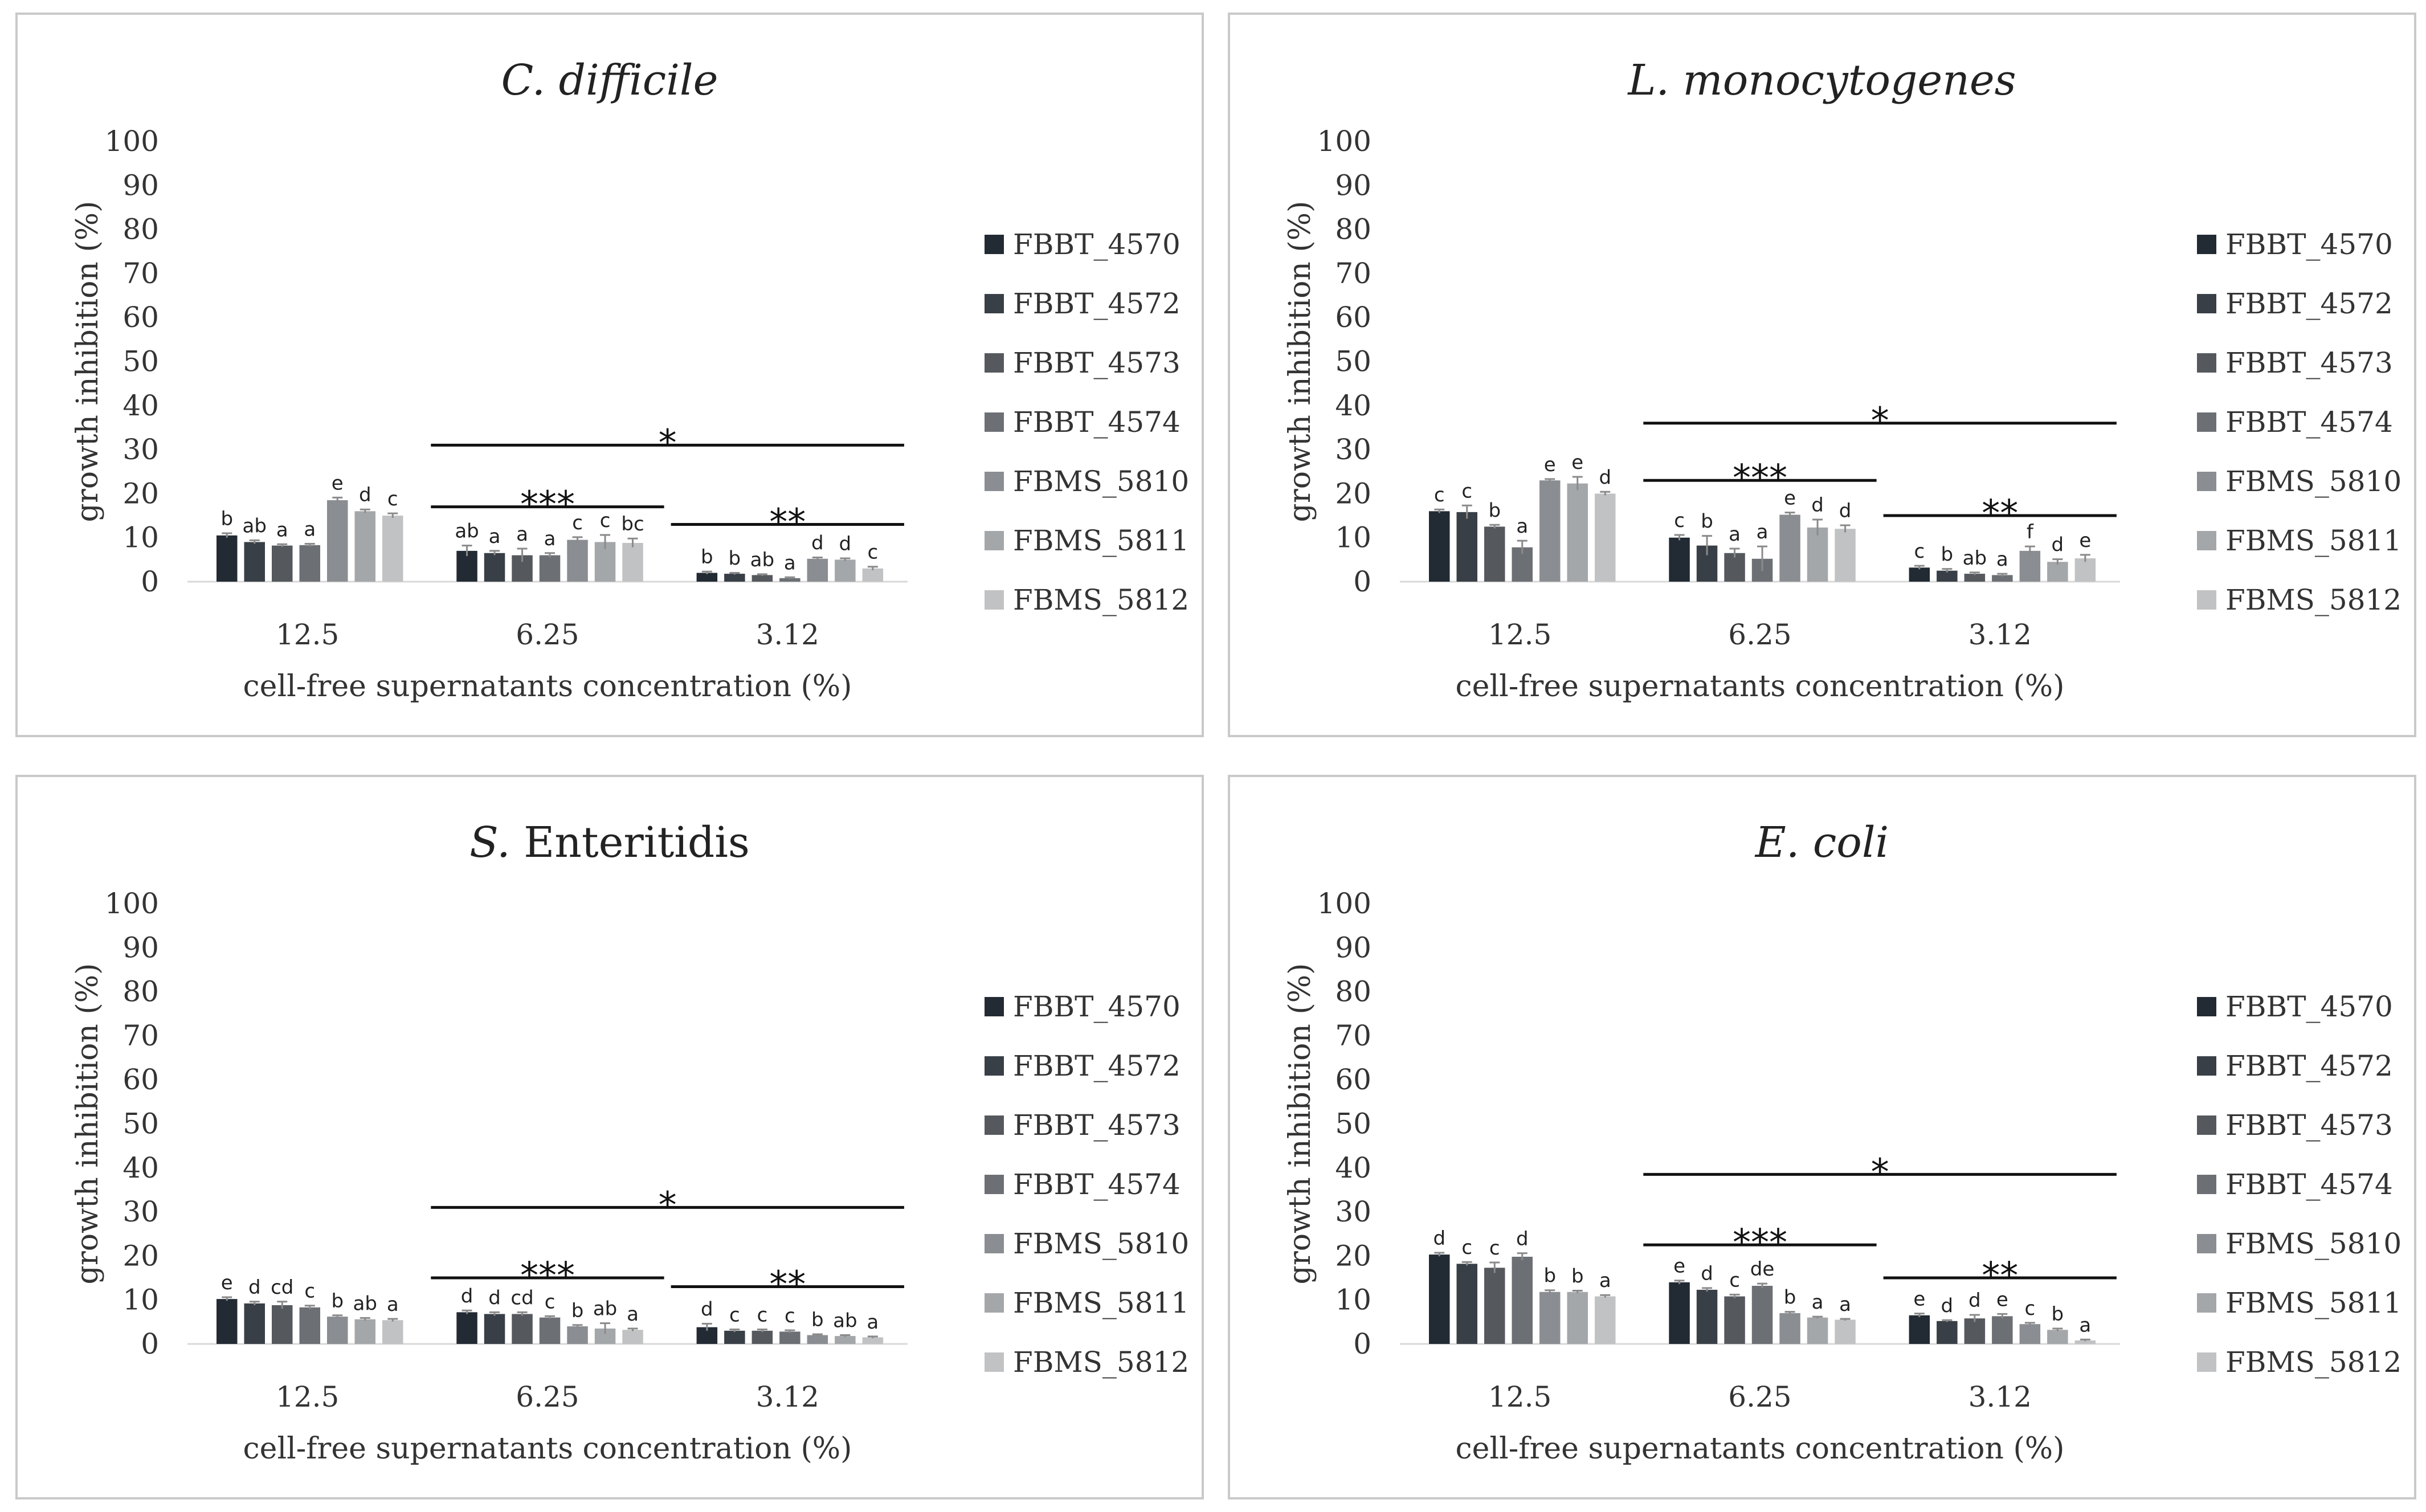 The width and height of the screenshot is (2426, 1512). What do you see at coordinates (1097, 1006) in the screenshot?
I see `legend-label: FBBT_4570` at bounding box center [1097, 1006].